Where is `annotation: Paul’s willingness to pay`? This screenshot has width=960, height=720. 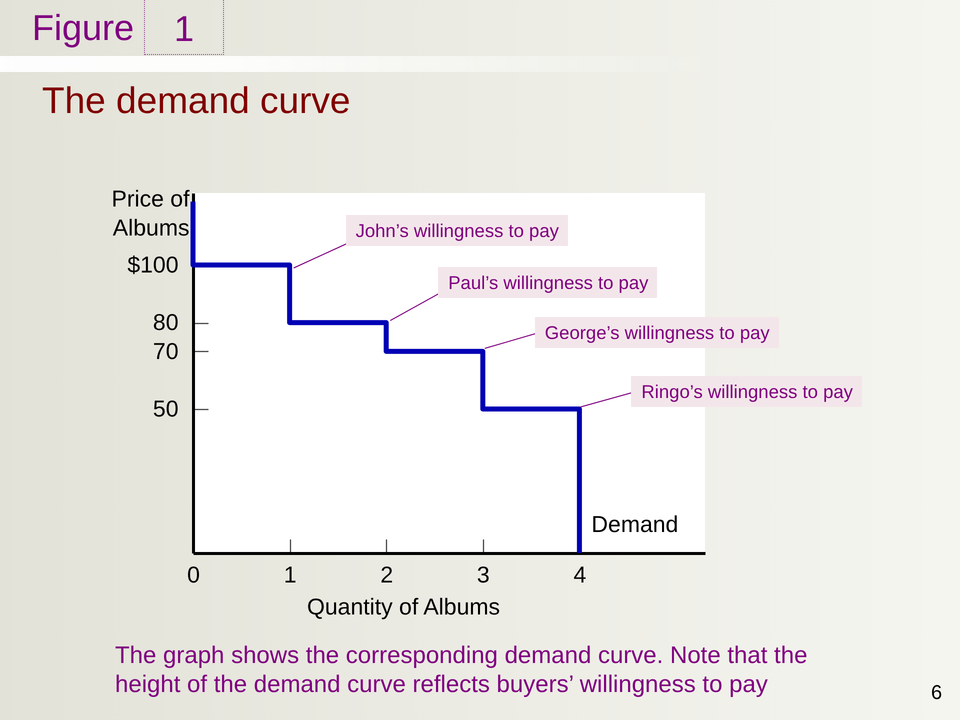
annotation: Paul’s willingness to pay is located at coordinates (548, 282).